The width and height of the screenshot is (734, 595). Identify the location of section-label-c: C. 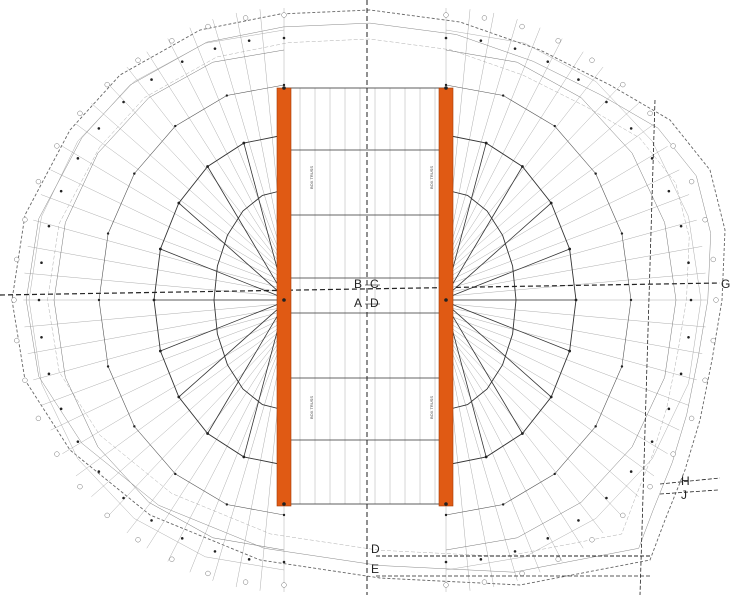
(374, 284).